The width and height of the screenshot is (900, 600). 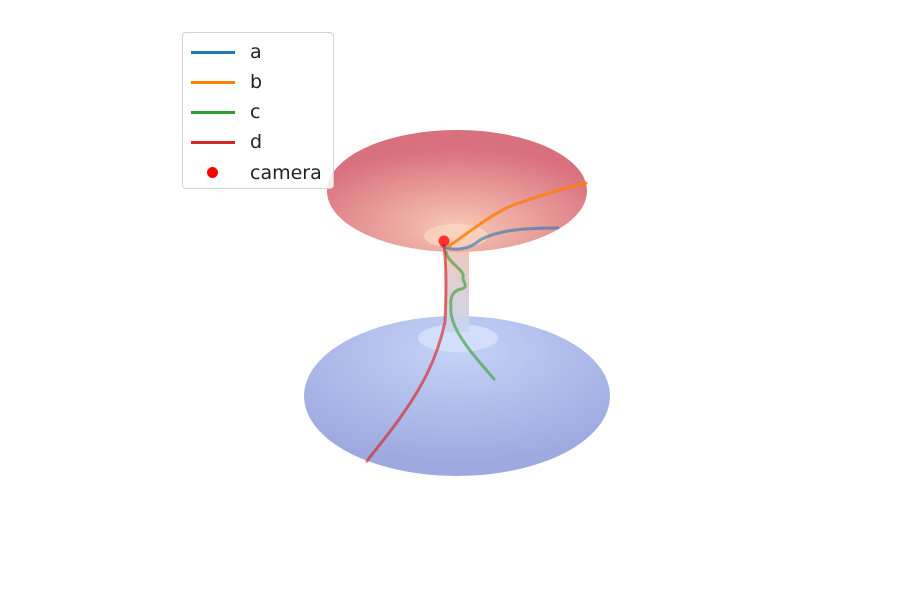 What do you see at coordinates (213, 142) in the screenshot?
I see `legend-swatch-d` at bounding box center [213, 142].